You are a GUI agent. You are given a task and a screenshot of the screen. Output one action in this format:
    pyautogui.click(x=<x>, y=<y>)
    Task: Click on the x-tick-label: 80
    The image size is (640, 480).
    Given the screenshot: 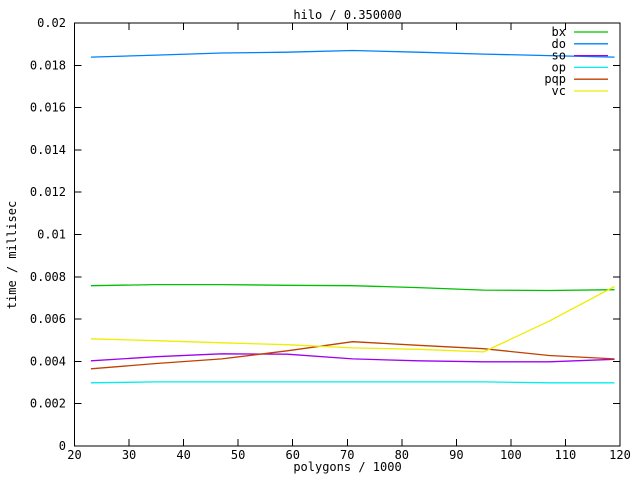 What is the action you would take?
    pyautogui.click(x=402, y=455)
    